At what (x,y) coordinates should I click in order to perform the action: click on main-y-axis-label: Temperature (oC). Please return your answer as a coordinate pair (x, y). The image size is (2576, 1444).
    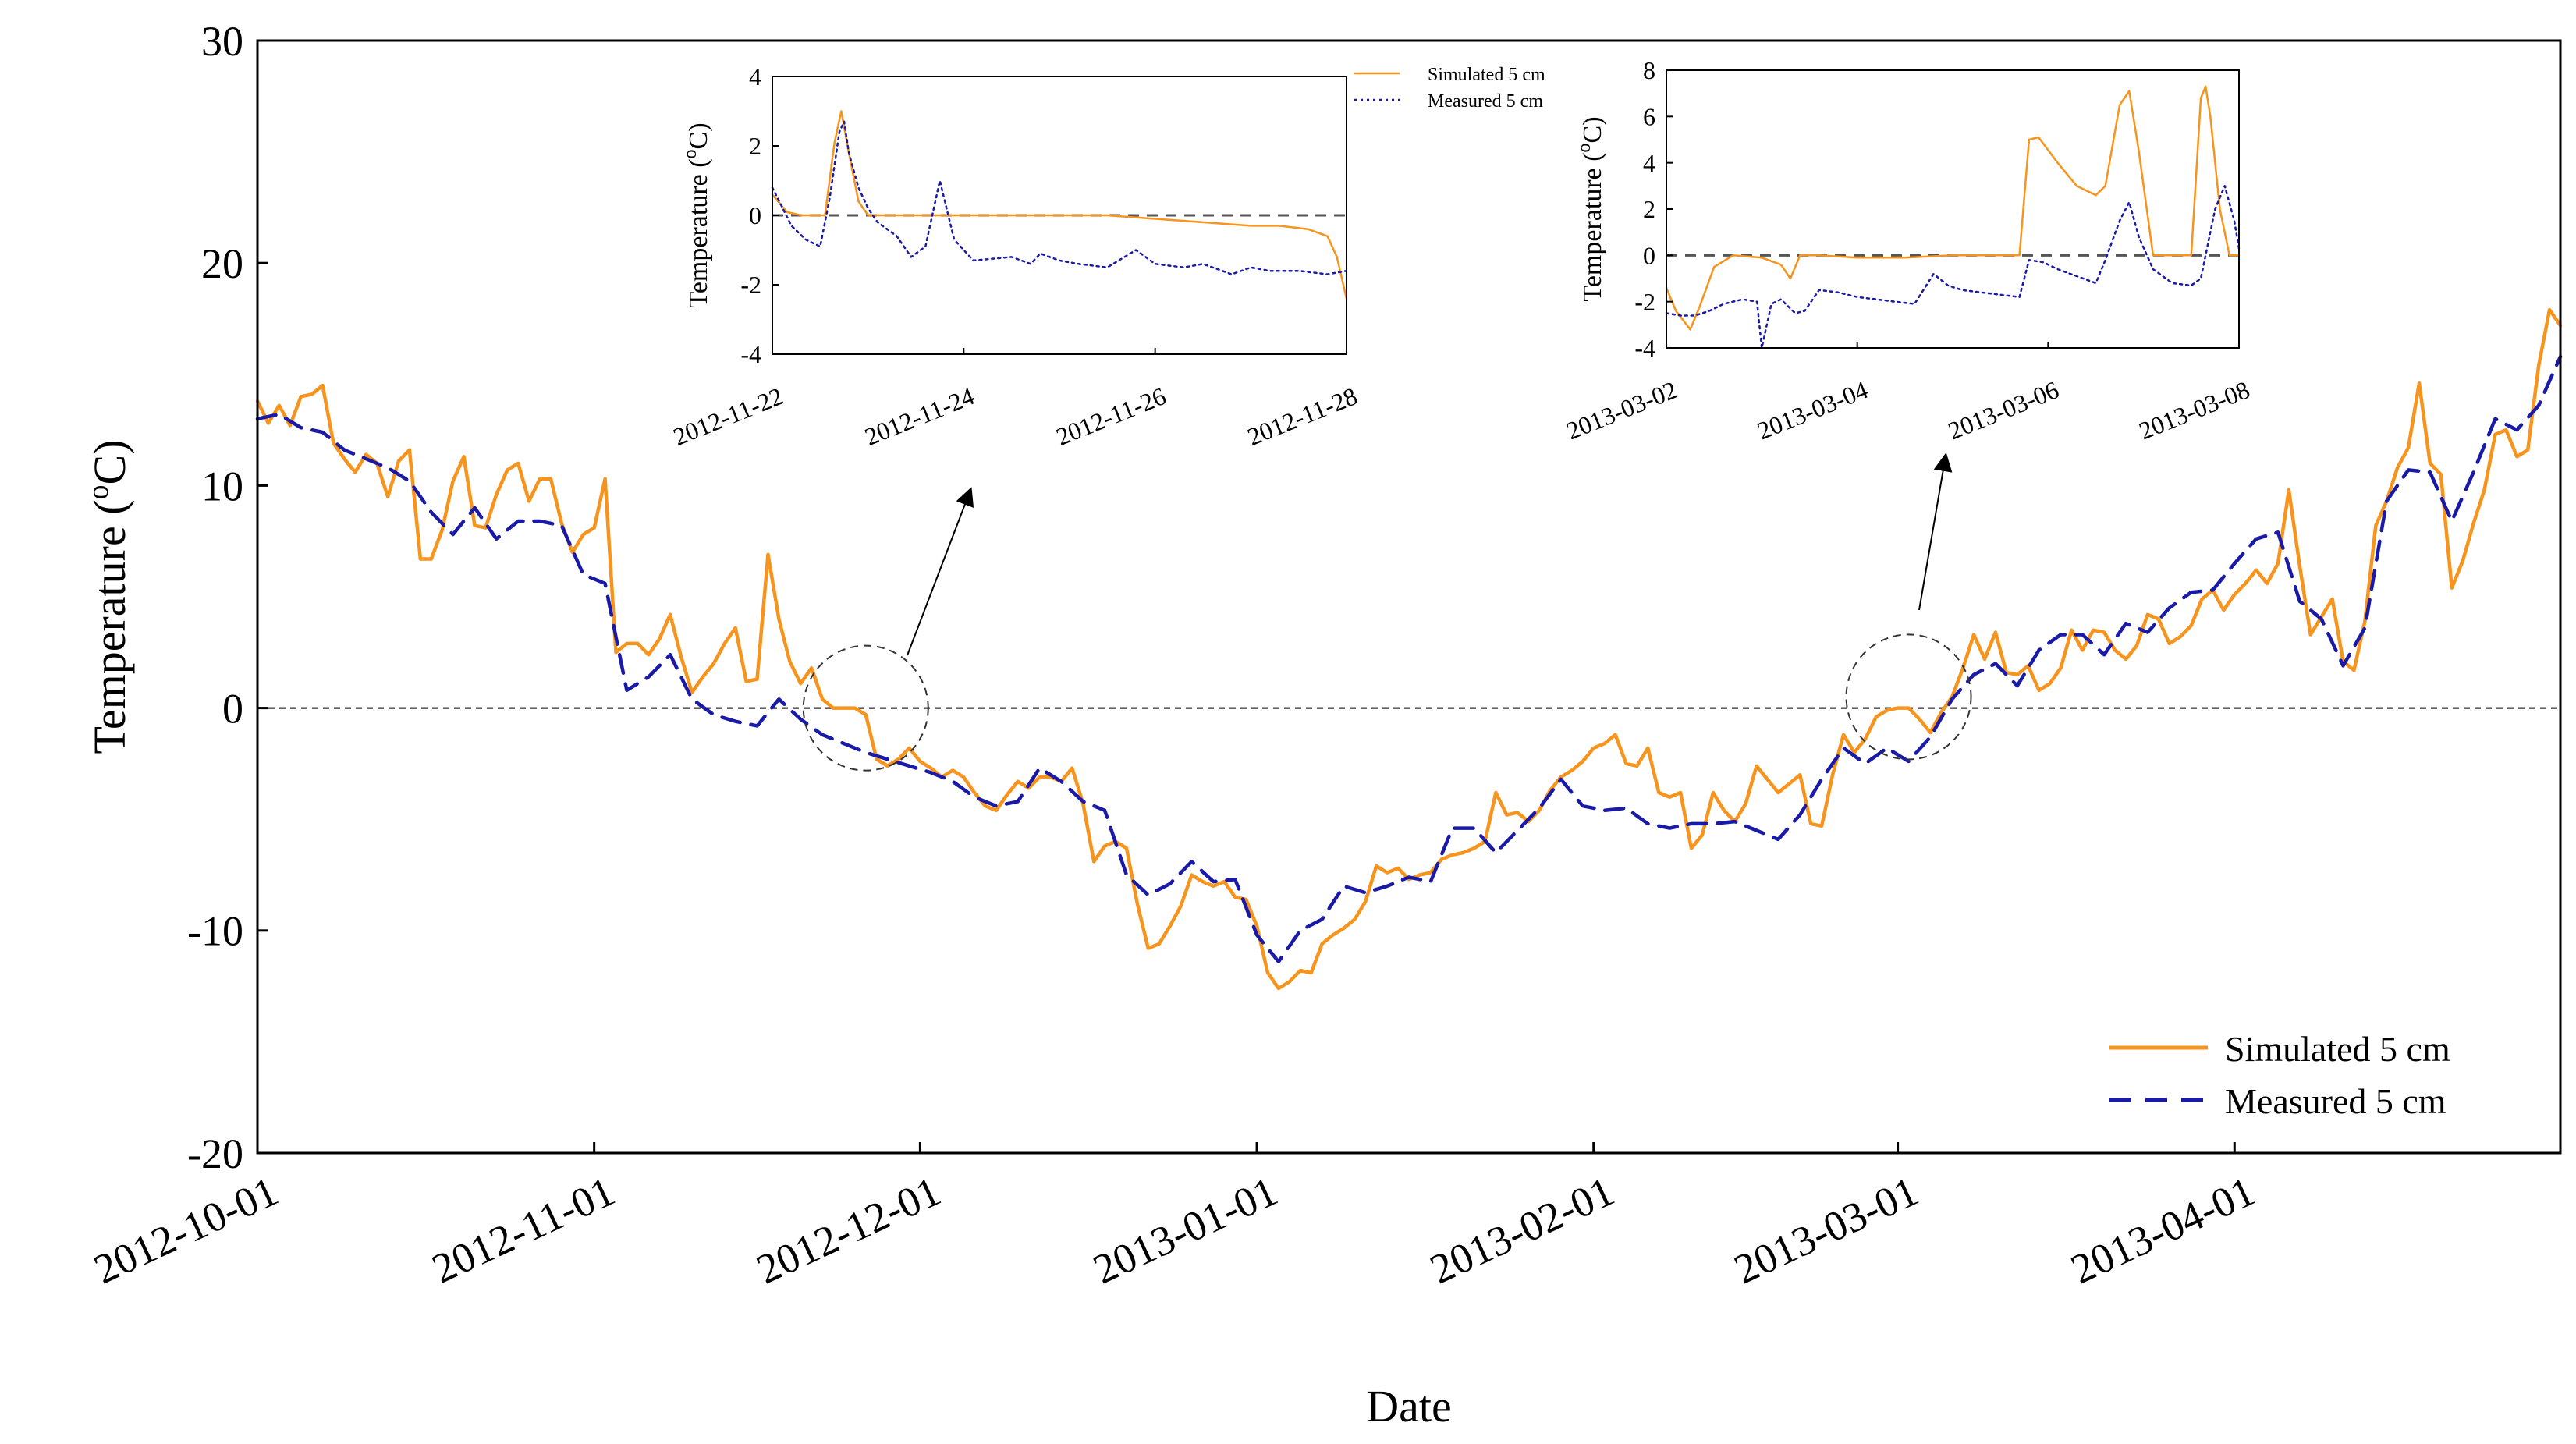
    Looking at the image, I should click on (108, 597).